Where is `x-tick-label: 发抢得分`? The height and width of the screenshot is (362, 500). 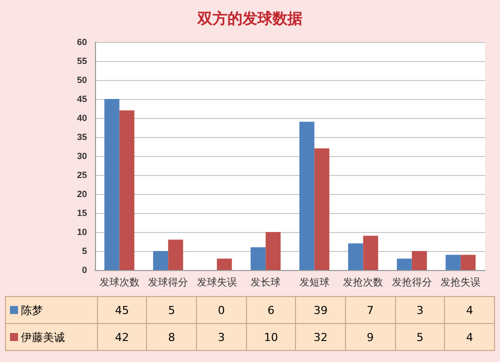 x-tick-label: 发抢得分 is located at coordinates (412, 282).